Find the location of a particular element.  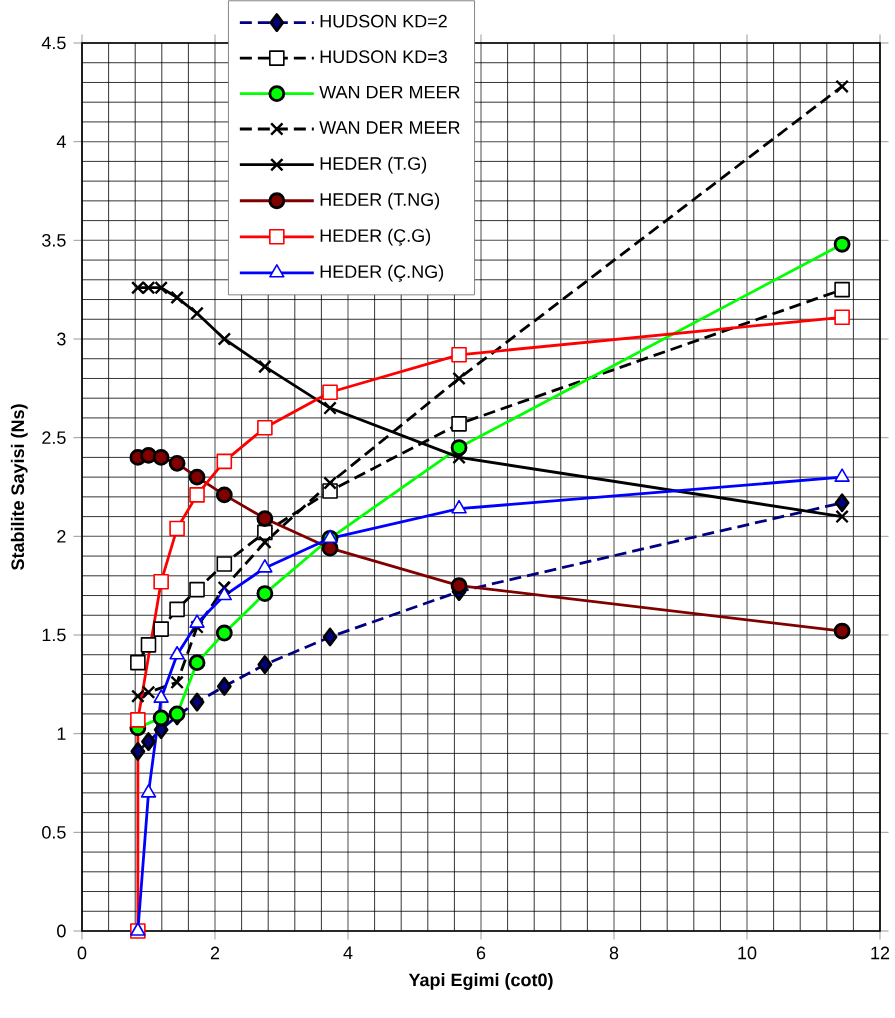

y-tick-label: 0 is located at coordinates (61, 931).